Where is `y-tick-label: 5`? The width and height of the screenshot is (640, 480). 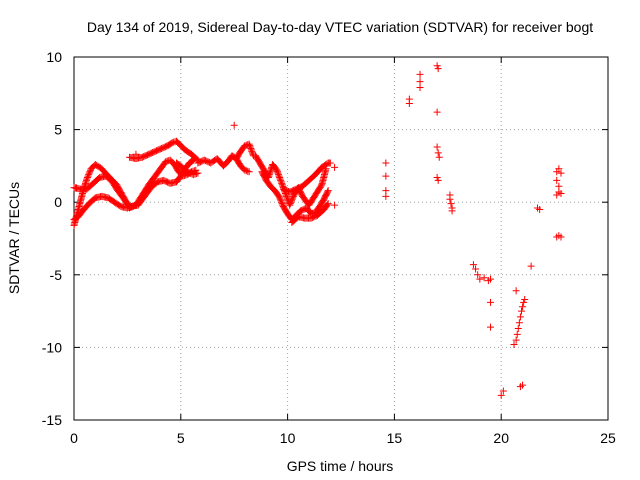
y-tick-label: 5 is located at coordinates (58, 130).